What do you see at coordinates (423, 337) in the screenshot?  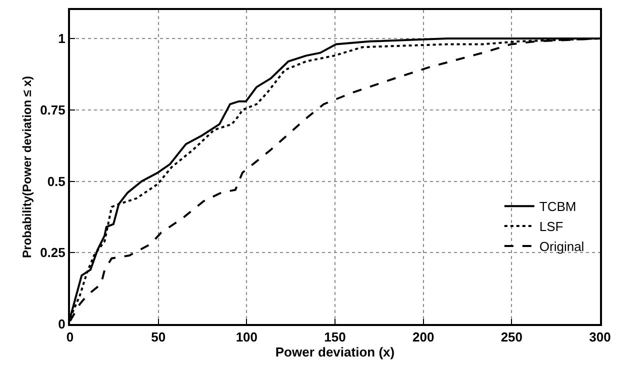 I see `x-tick-label: 200` at bounding box center [423, 337].